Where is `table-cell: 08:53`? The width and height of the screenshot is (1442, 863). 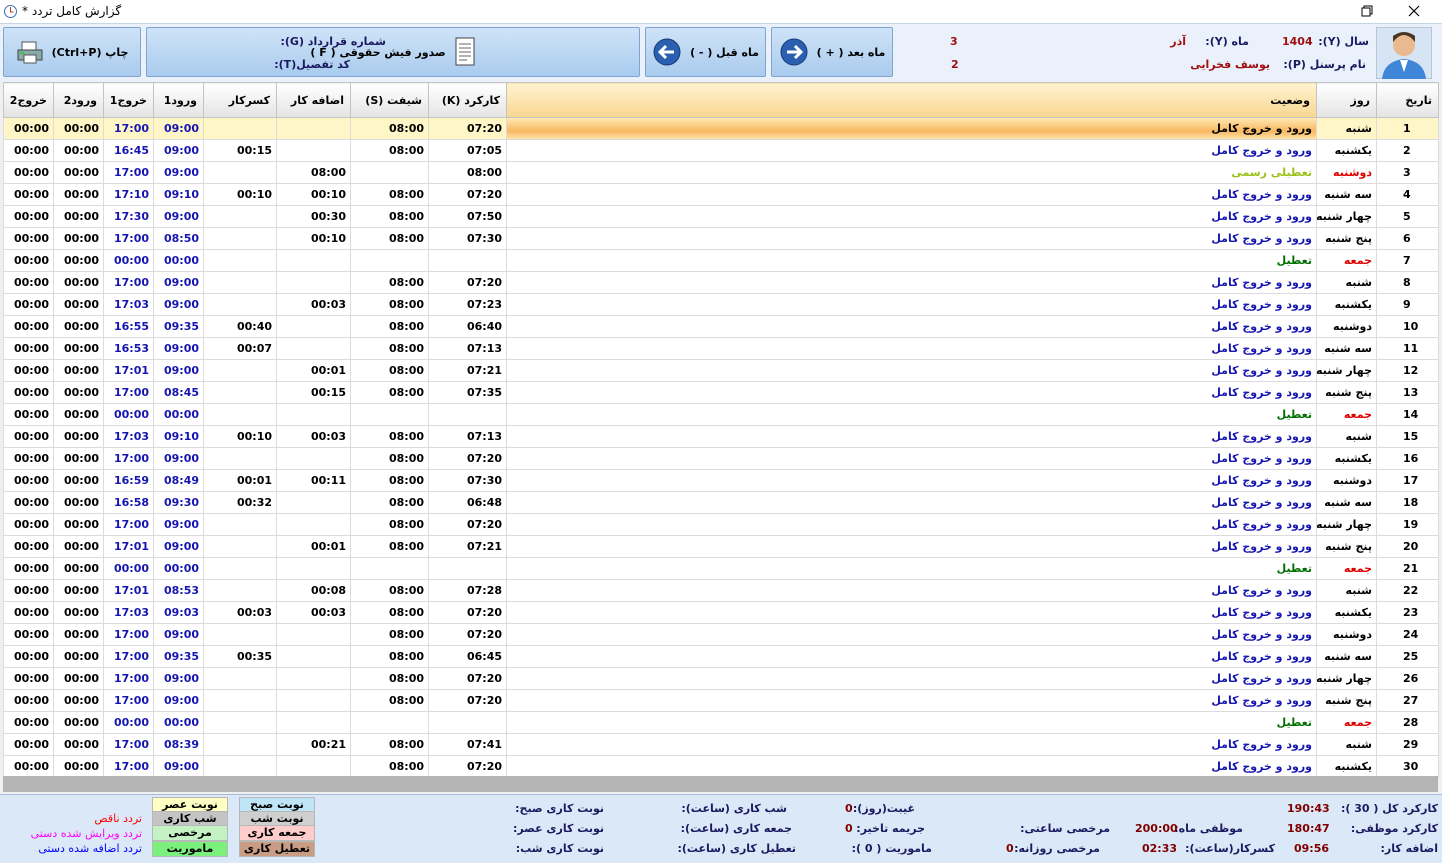 table-cell: 08:53 is located at coordinates (178, 590).